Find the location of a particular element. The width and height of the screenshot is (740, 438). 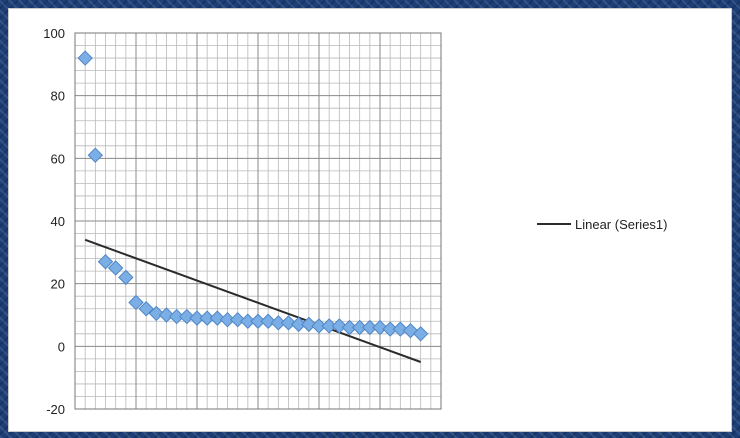

y-tick-label: 100 is located at coordinates (54, 33).